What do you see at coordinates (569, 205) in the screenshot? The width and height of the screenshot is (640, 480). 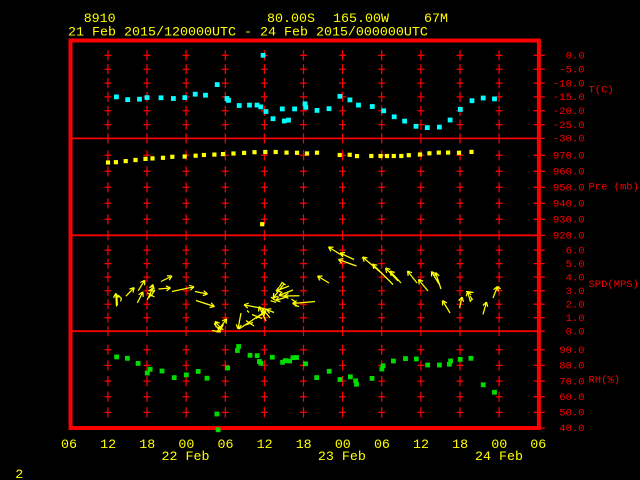 I see `svg-text: 940.0` at bounding box center [569, 205].